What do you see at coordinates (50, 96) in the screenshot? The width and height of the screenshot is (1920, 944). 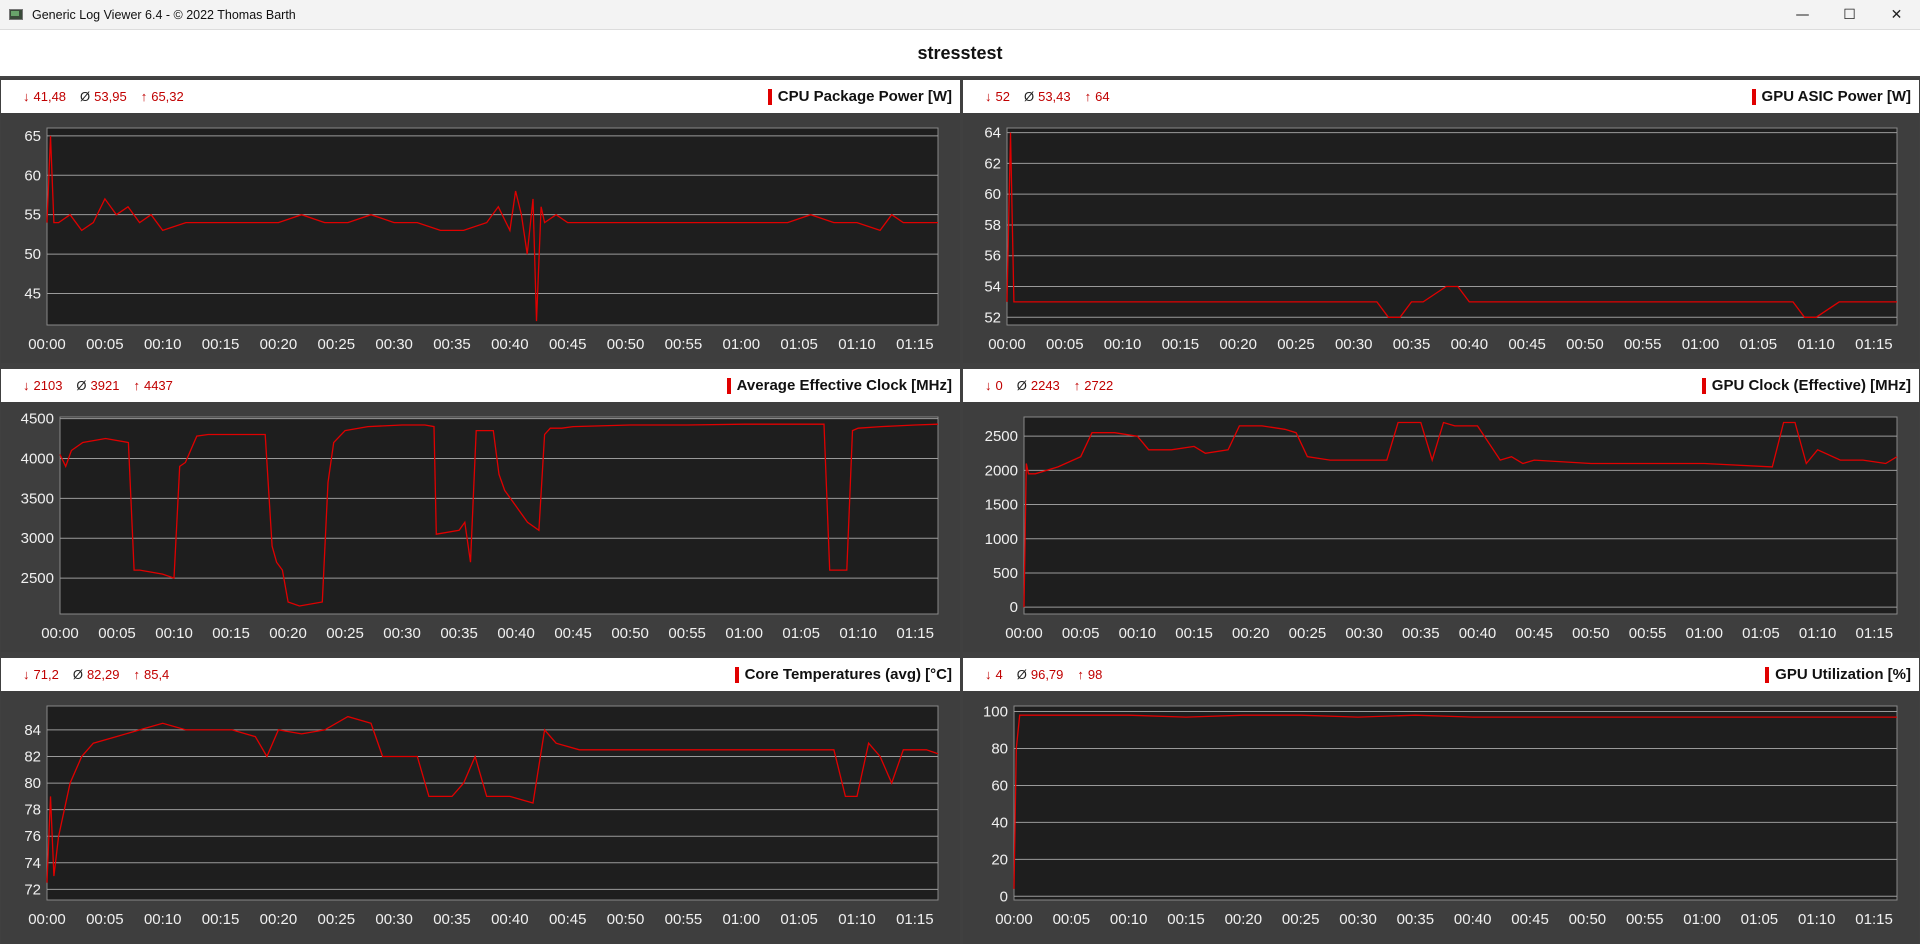 I see `min-value: 41,48` at bounding box center [50, 96].